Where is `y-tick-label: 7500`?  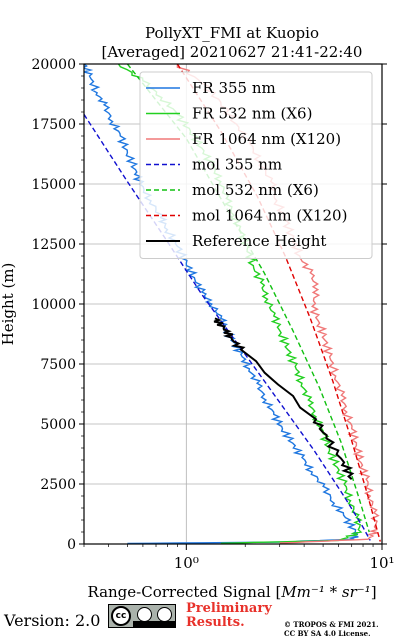
y-tick-label: 7500 is located at coordinates (58, 365).